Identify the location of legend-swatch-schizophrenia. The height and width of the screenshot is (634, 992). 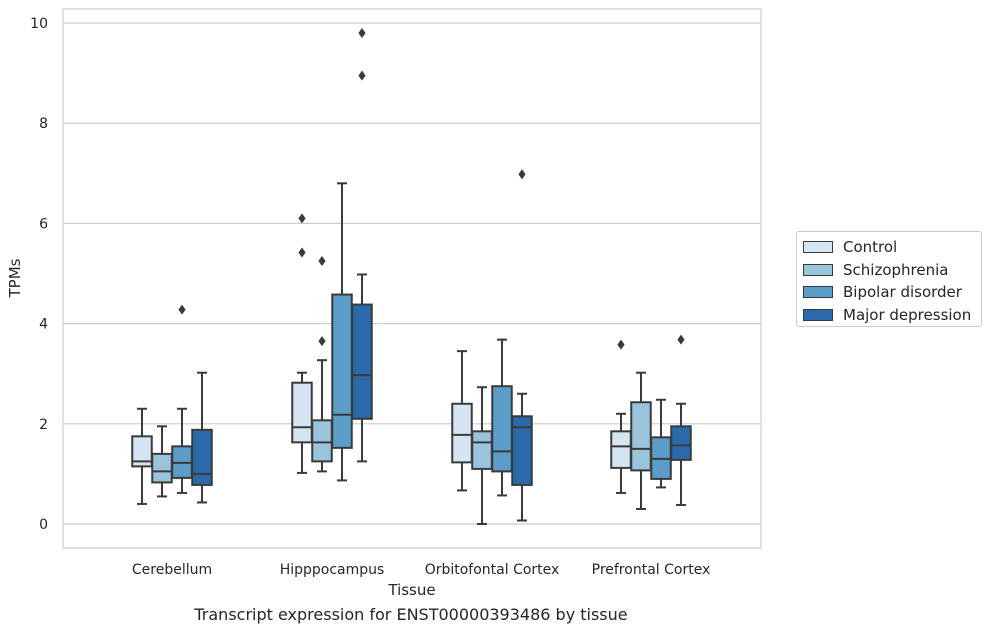
(818, 269).